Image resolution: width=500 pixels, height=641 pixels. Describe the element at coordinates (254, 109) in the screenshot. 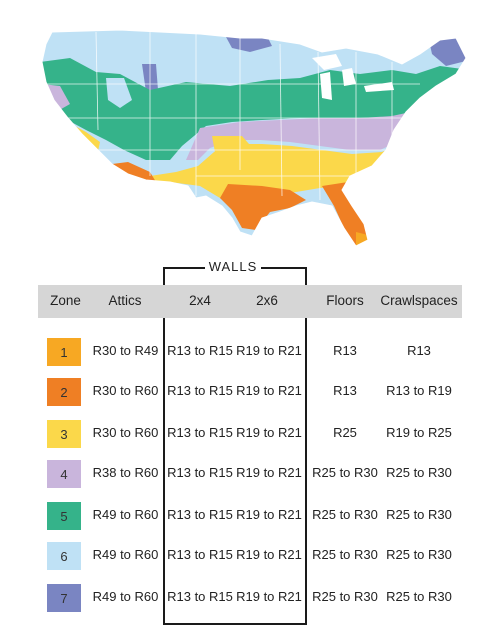

I see `zone-5-region` at that location.